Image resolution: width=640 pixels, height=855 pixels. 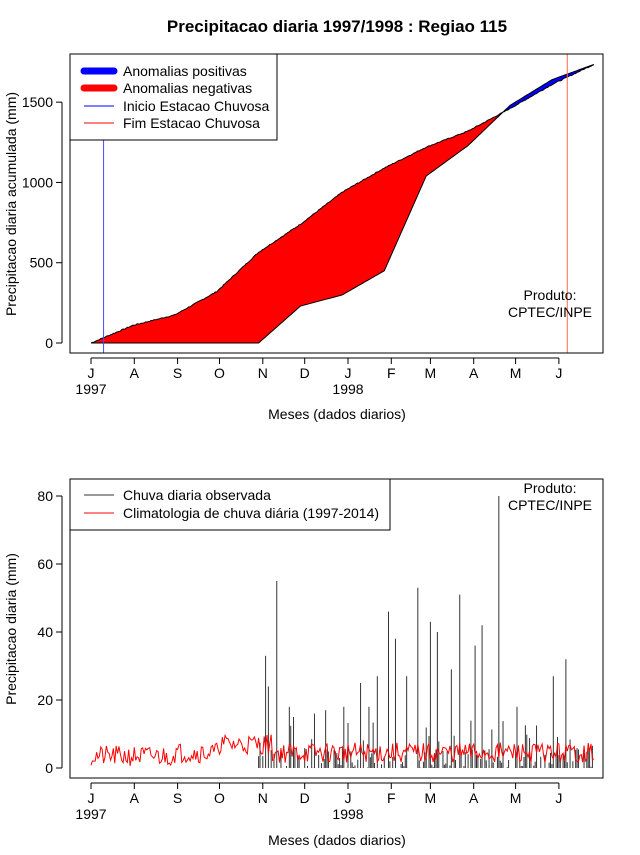 I want to click on x-axis-label: Meses (dados diarios), so click(x=337, y=414).